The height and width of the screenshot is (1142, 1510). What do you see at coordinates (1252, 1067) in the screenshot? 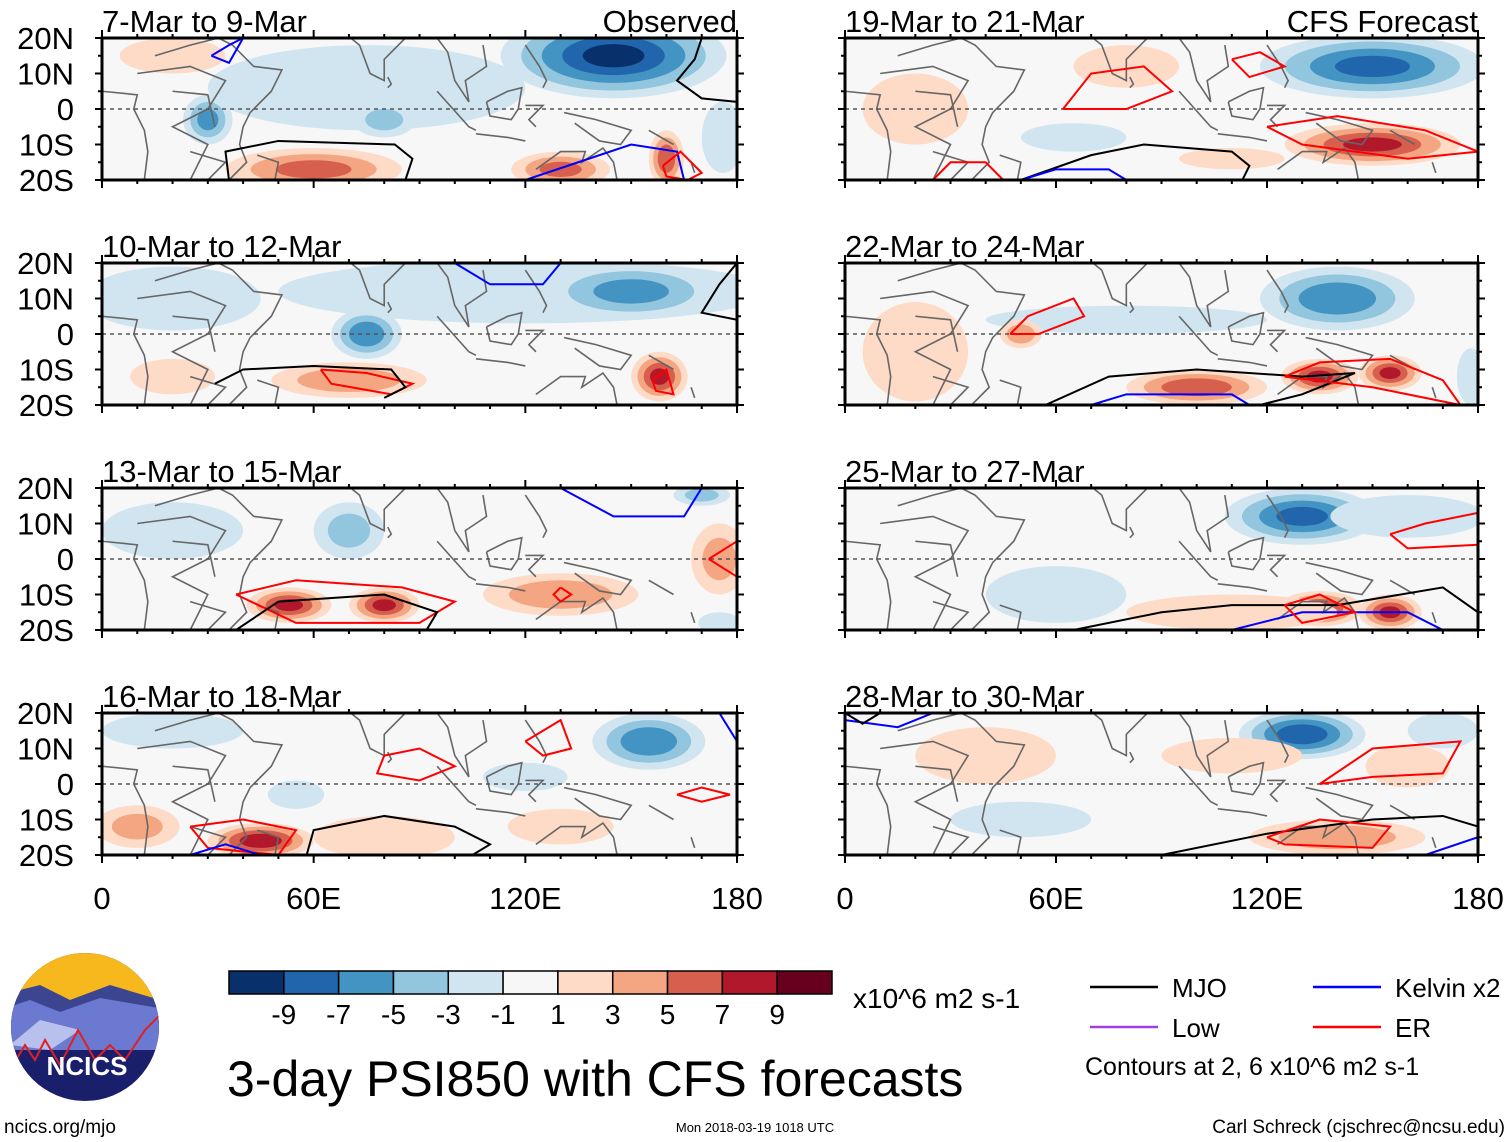
I see `contour-note: Contours at 2, 6 x10^6 m2 s-1` at bounding box center [1252, 1067].